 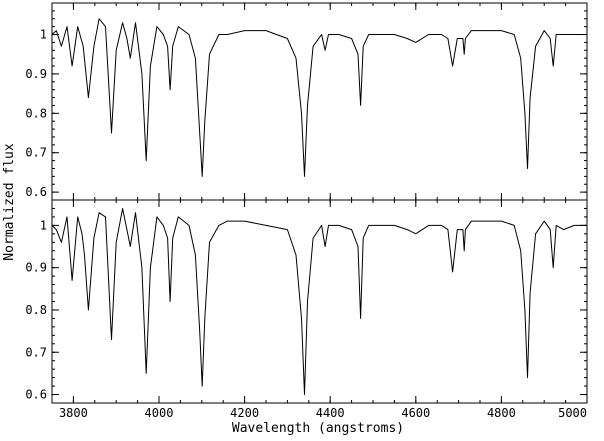 I want to click on x-tick-label: 5000, so click(x=572, y=413).